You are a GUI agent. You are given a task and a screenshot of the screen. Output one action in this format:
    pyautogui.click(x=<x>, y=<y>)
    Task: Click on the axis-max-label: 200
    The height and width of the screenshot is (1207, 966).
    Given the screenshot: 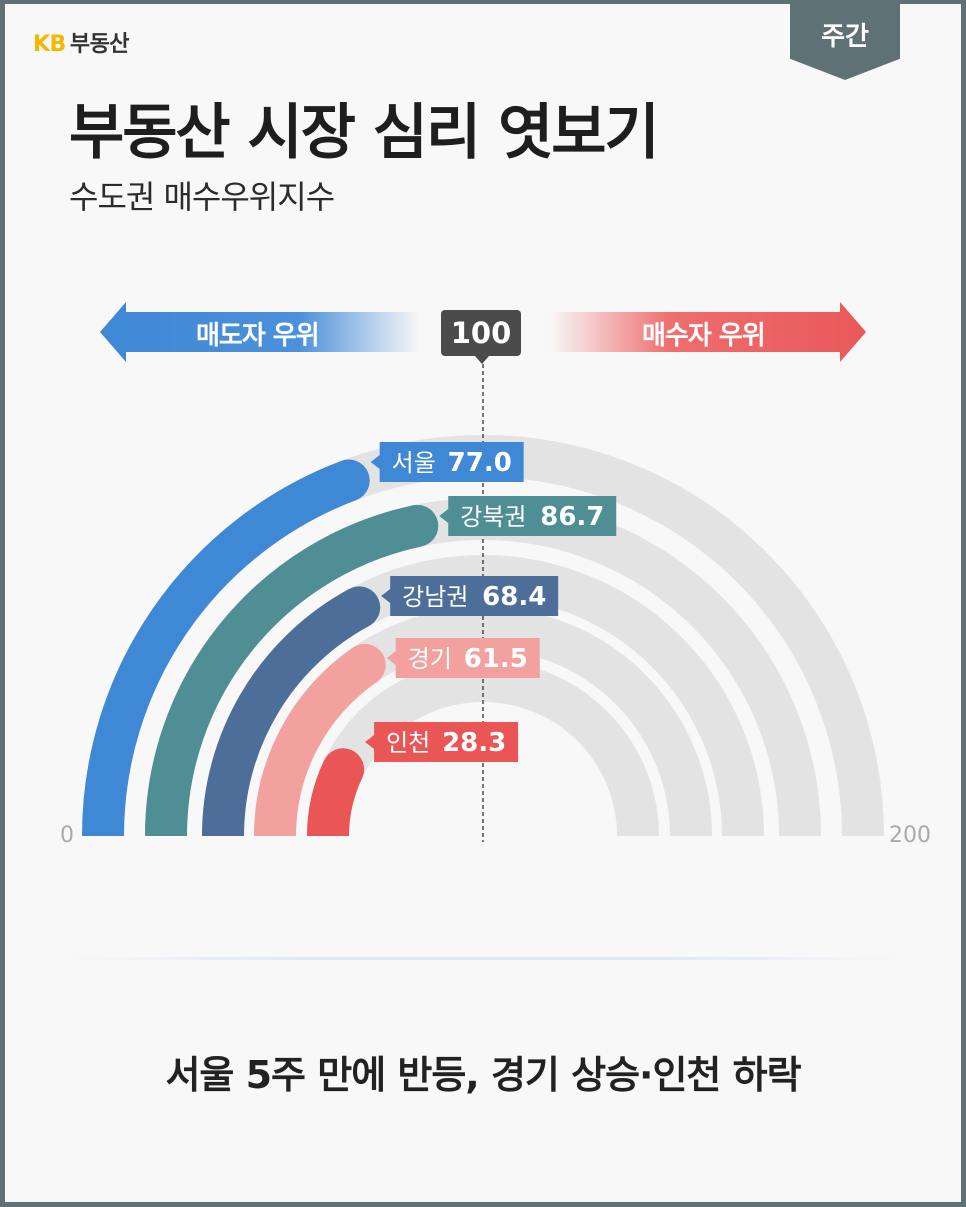 What is the action you would take?
    pyautogui.click(x=910, y=835)
    